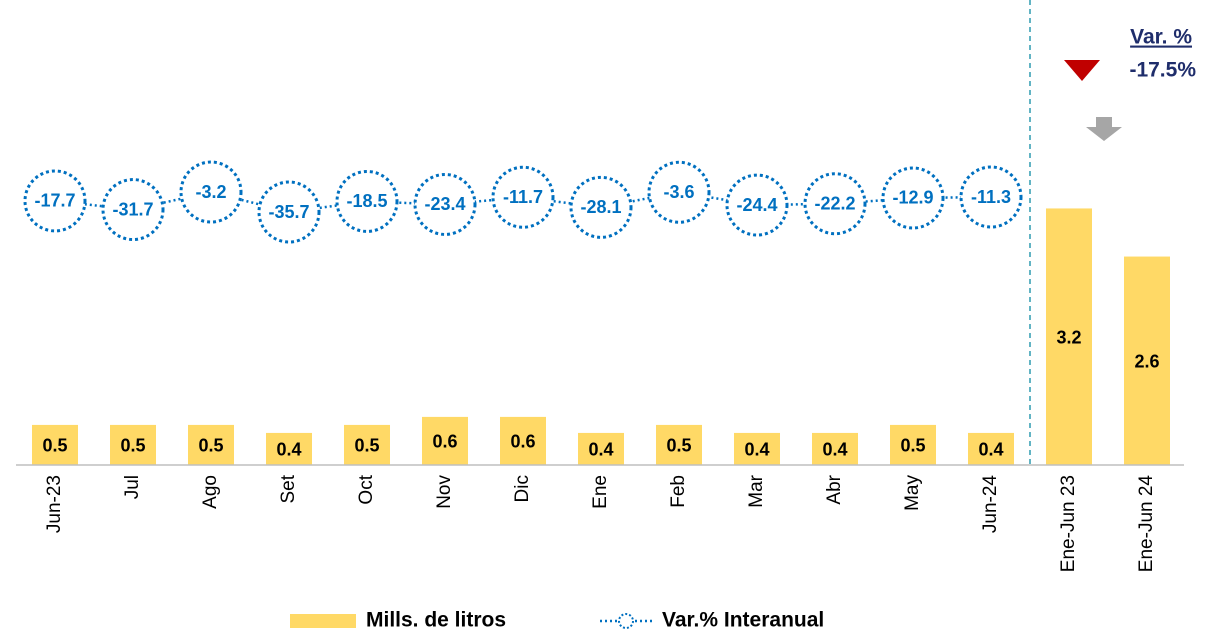  I want to click on legend-label: Mills. de litros, so click(436, 620).